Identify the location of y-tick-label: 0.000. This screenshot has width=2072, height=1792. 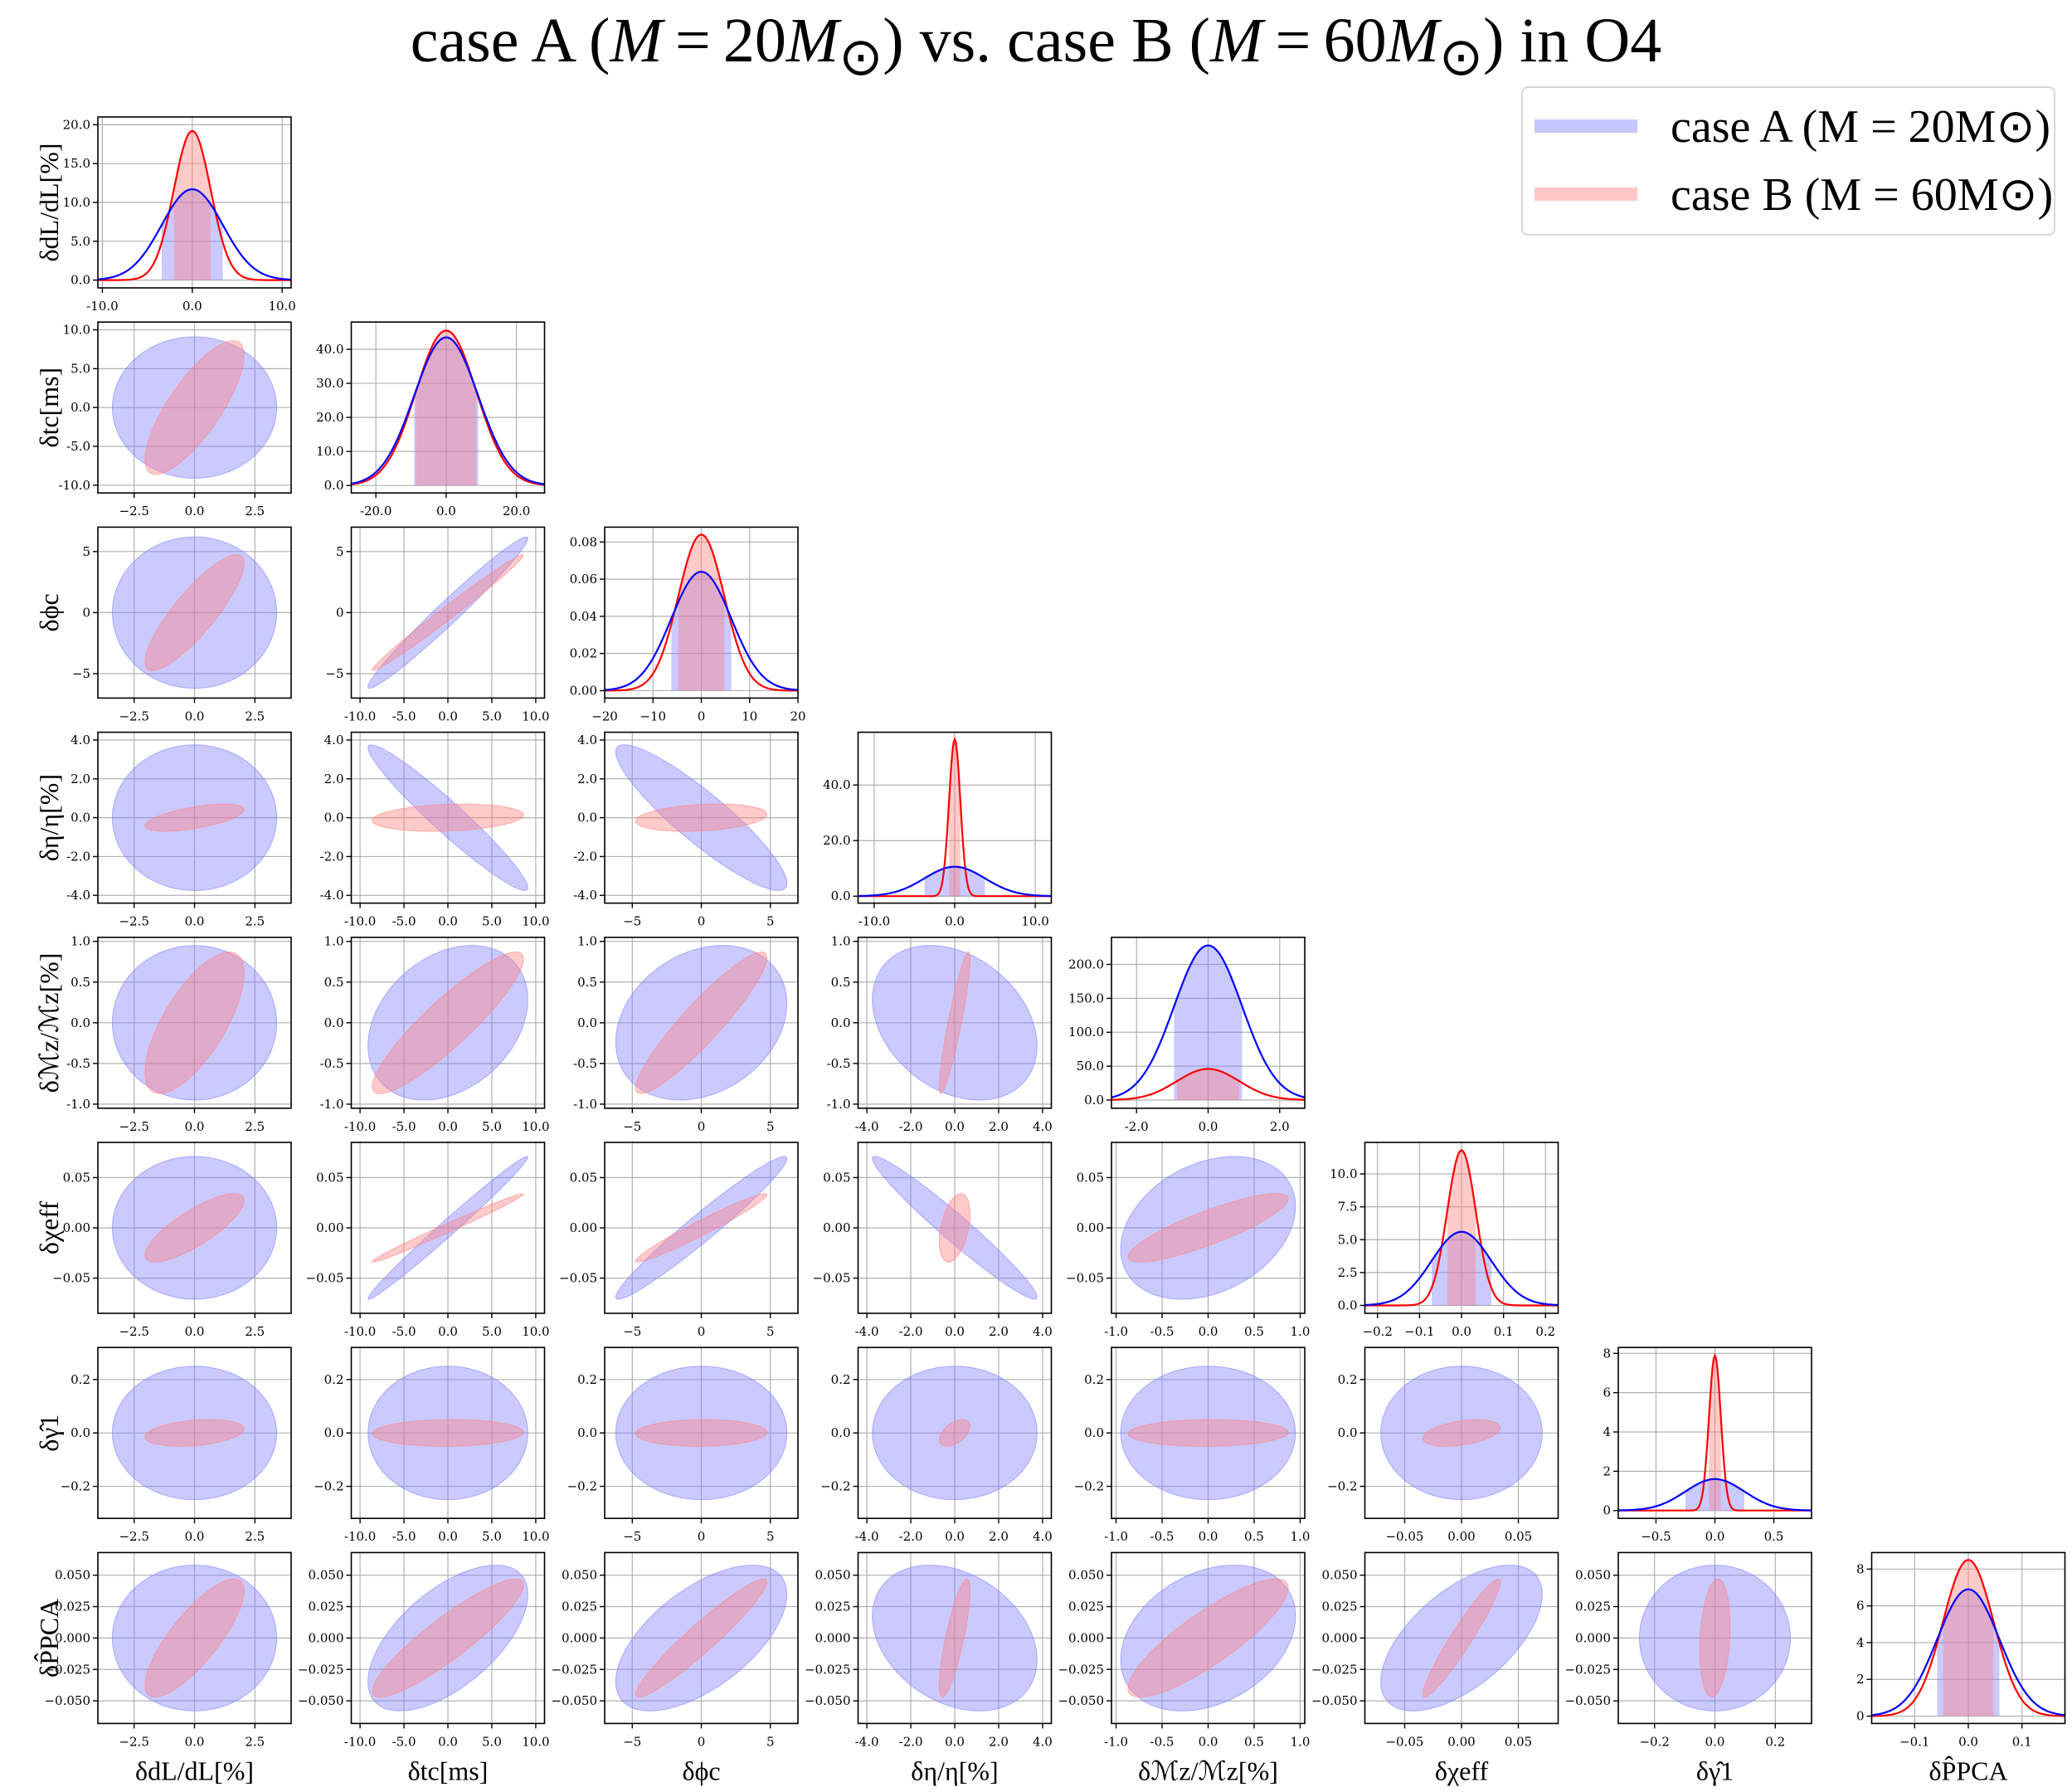
(72, 1637).